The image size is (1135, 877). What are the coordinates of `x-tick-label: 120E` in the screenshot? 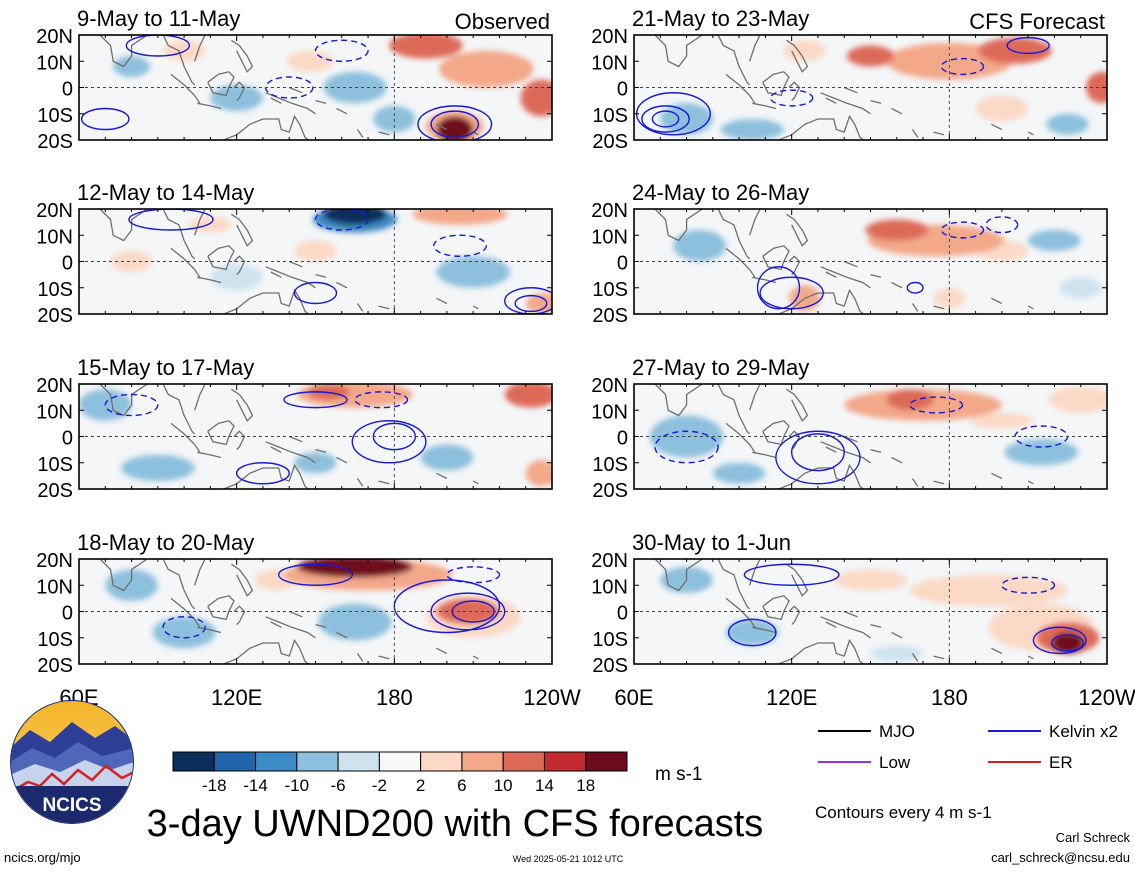 It's located at (791, 697).